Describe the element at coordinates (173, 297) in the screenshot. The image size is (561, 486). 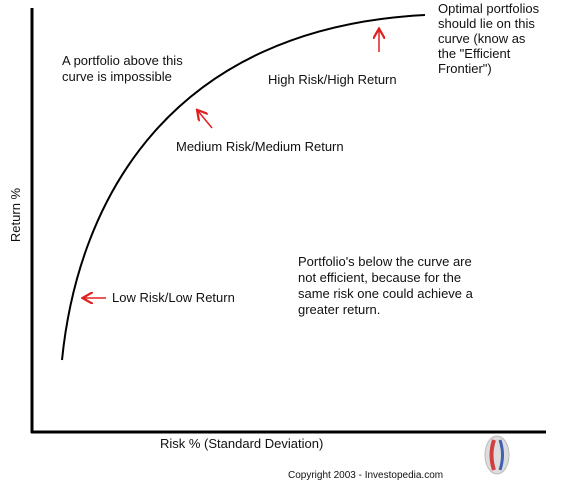
I see `annotation-line: Low Risk/Low Return` at that location.